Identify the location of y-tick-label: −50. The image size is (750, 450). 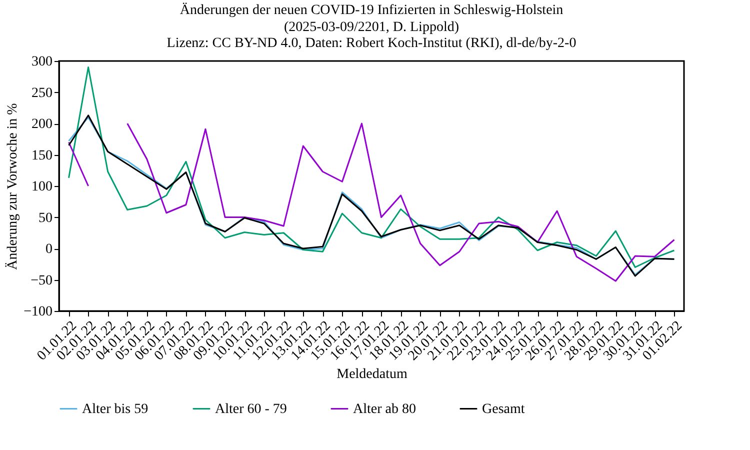
(41, 280).